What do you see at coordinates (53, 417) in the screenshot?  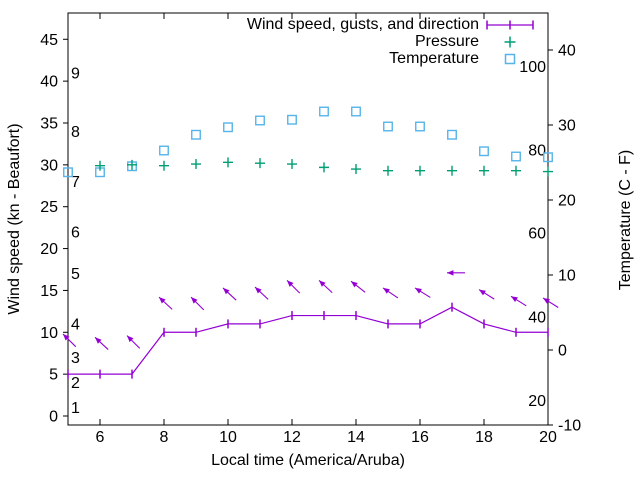 I see `kn-tick-label: 0` at bounding box center [53, 417].